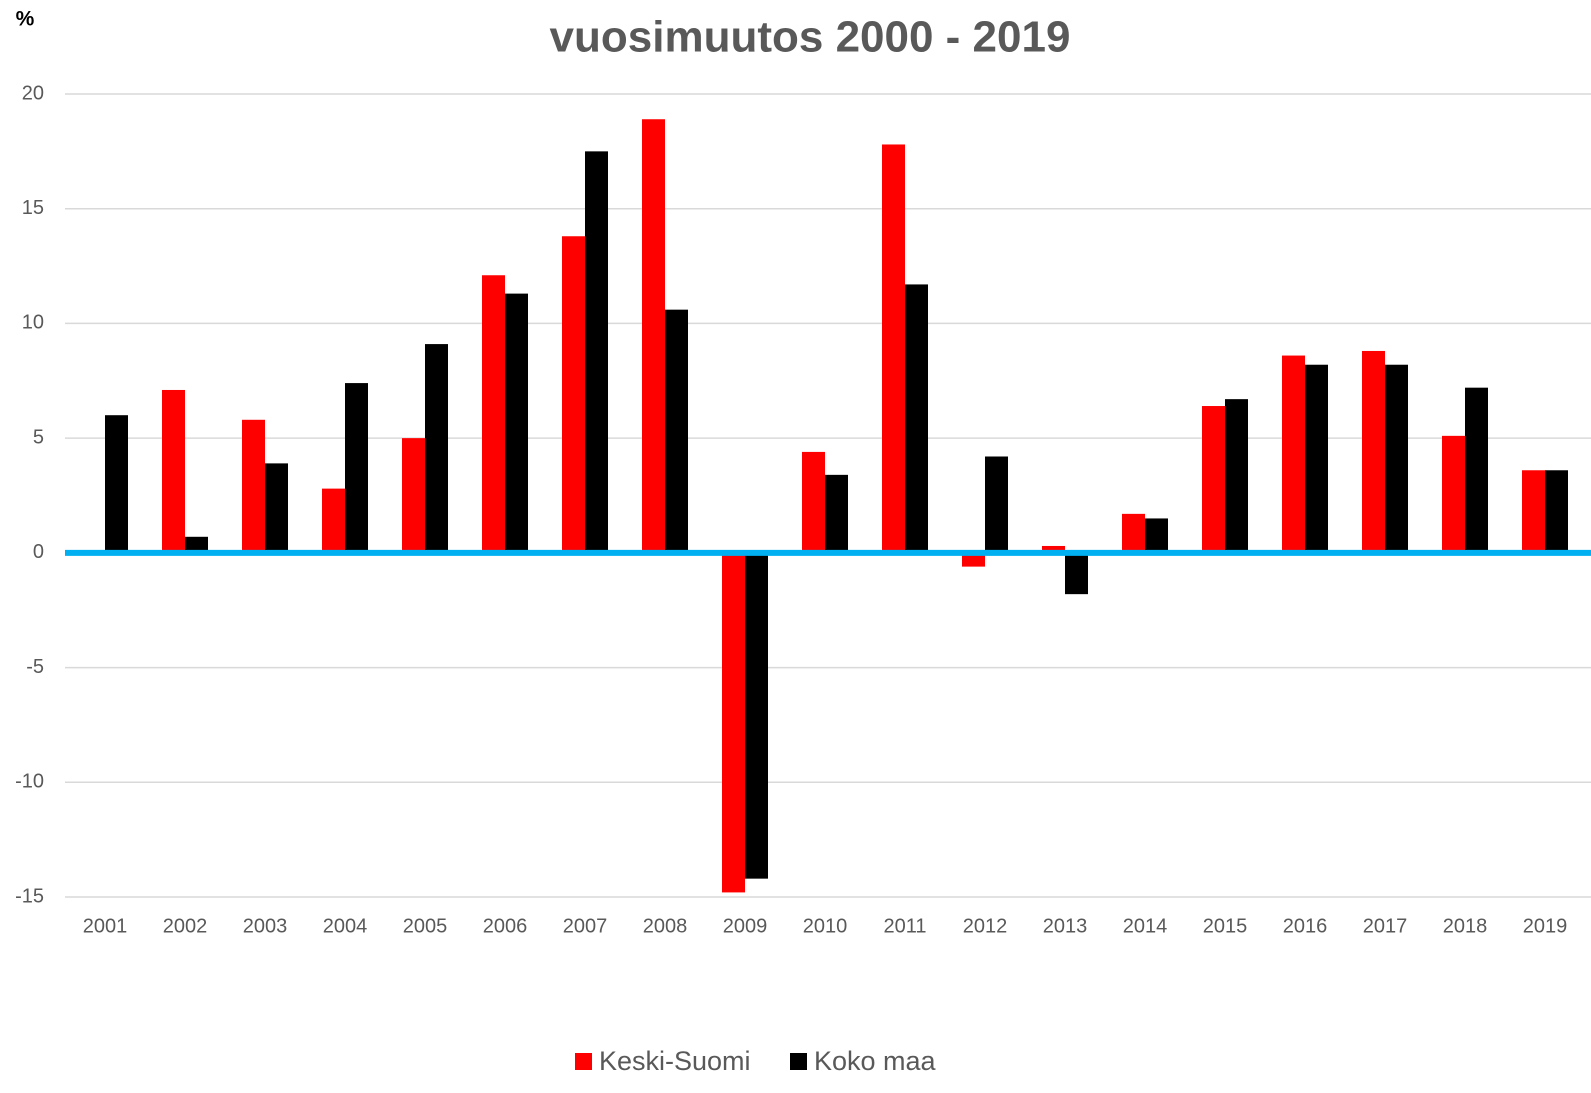  Describe the element at coordinates (745, 926) in the screenshot. I see `x-tick-label: 2009` at that location.